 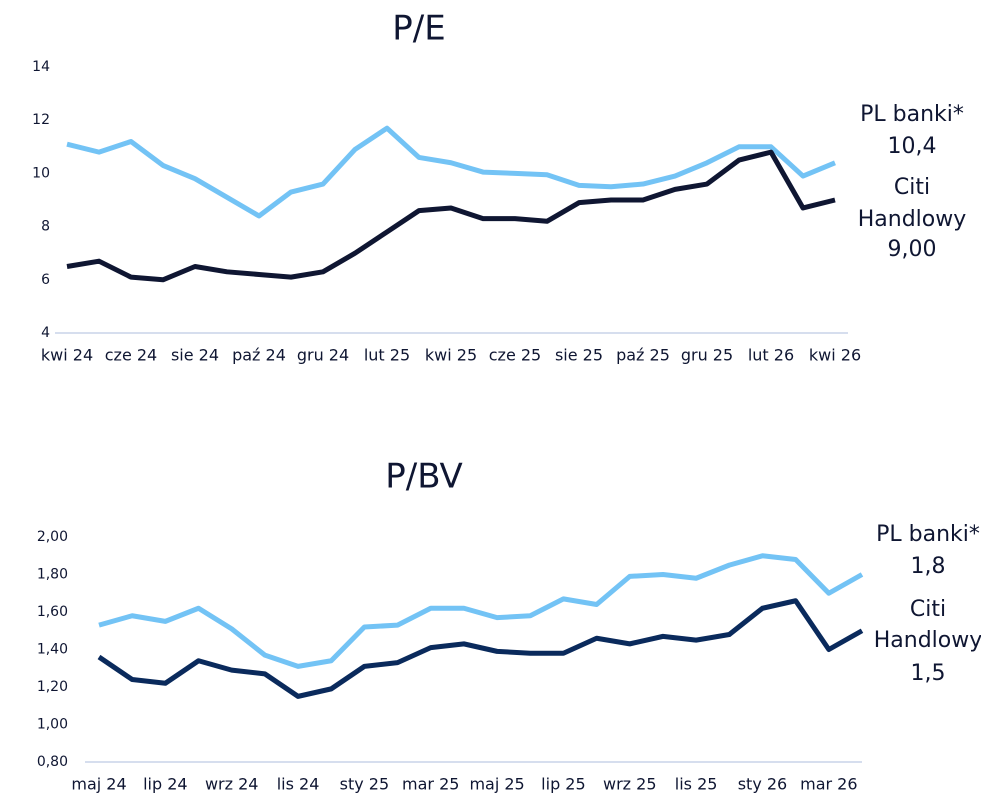 What do you see at coordinates (45, 227) in the screenshot?
I see `y-tick-label: 8` at bounding box center [45, 227].